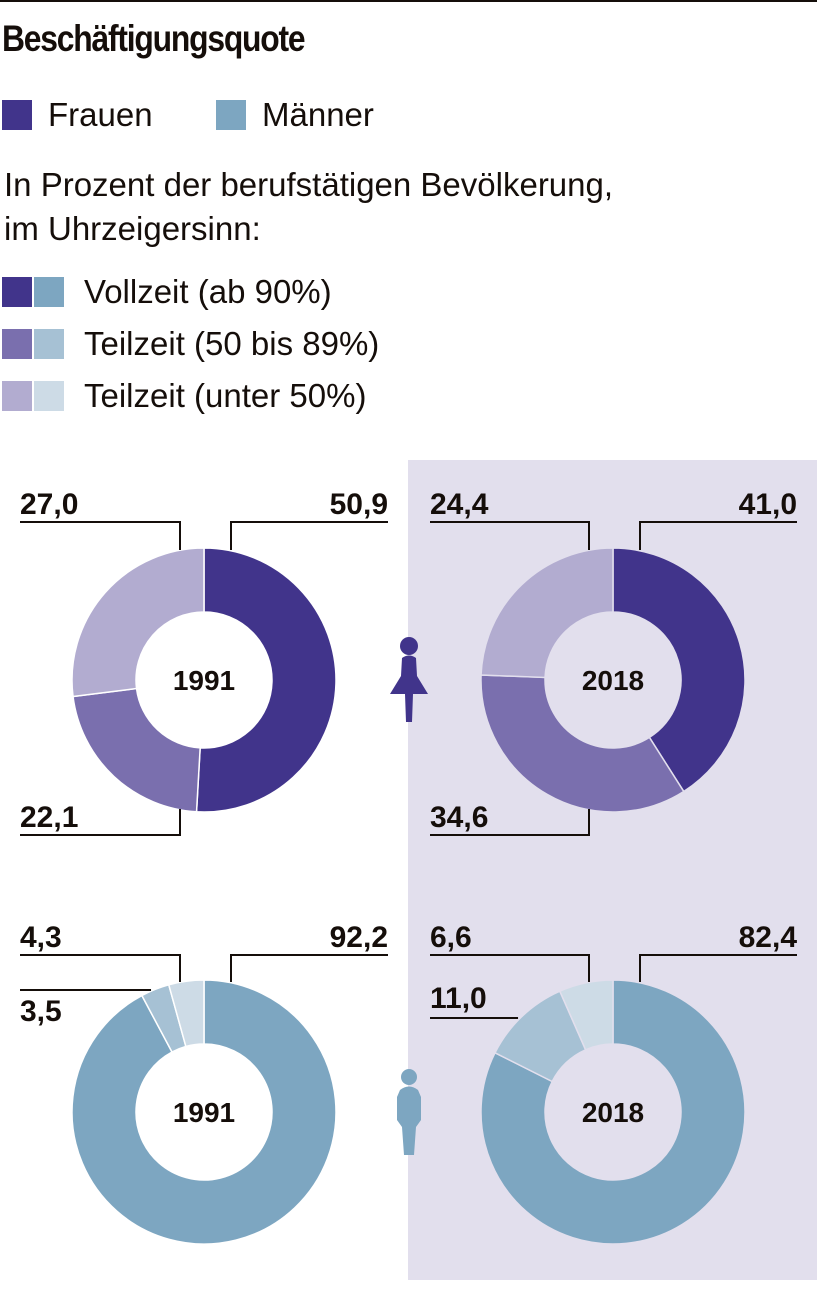 This screenshot has width=817, height=1311. Describe the element at coordinates (458, 998) in the screenshot. I see `donut-value-label: 11,0` at that location.